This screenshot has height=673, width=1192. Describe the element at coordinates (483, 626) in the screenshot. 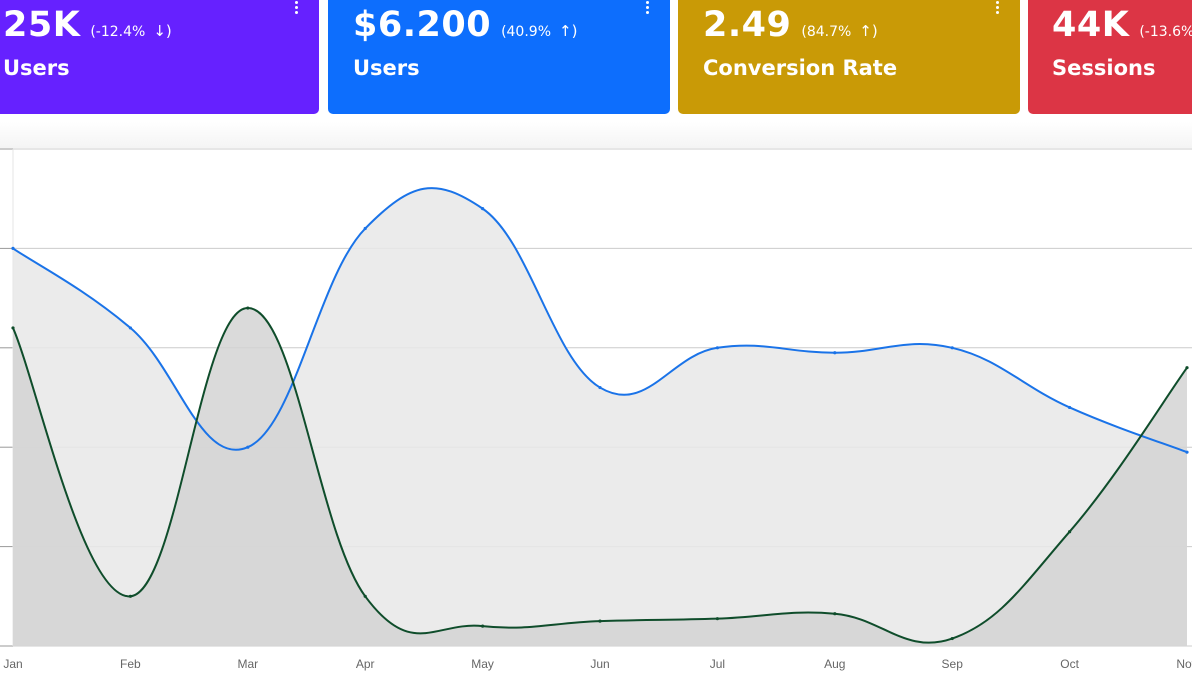

I see `data-point-series-2-May` at that location.